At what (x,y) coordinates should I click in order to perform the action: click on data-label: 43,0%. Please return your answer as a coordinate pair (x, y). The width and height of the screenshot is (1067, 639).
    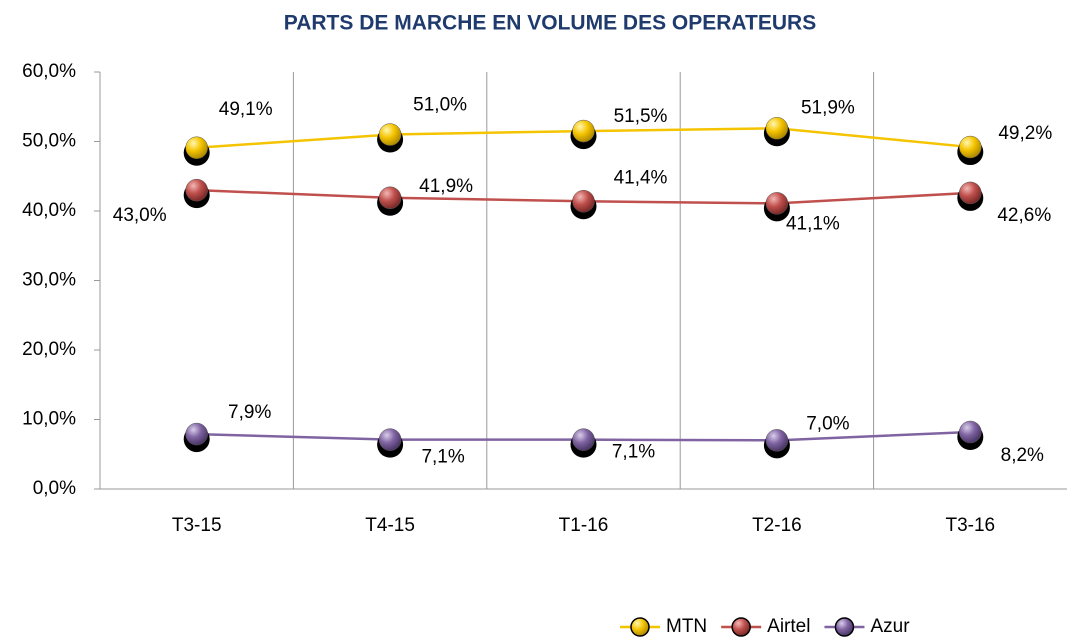
    Looking at the image, I should click on (140, 215).